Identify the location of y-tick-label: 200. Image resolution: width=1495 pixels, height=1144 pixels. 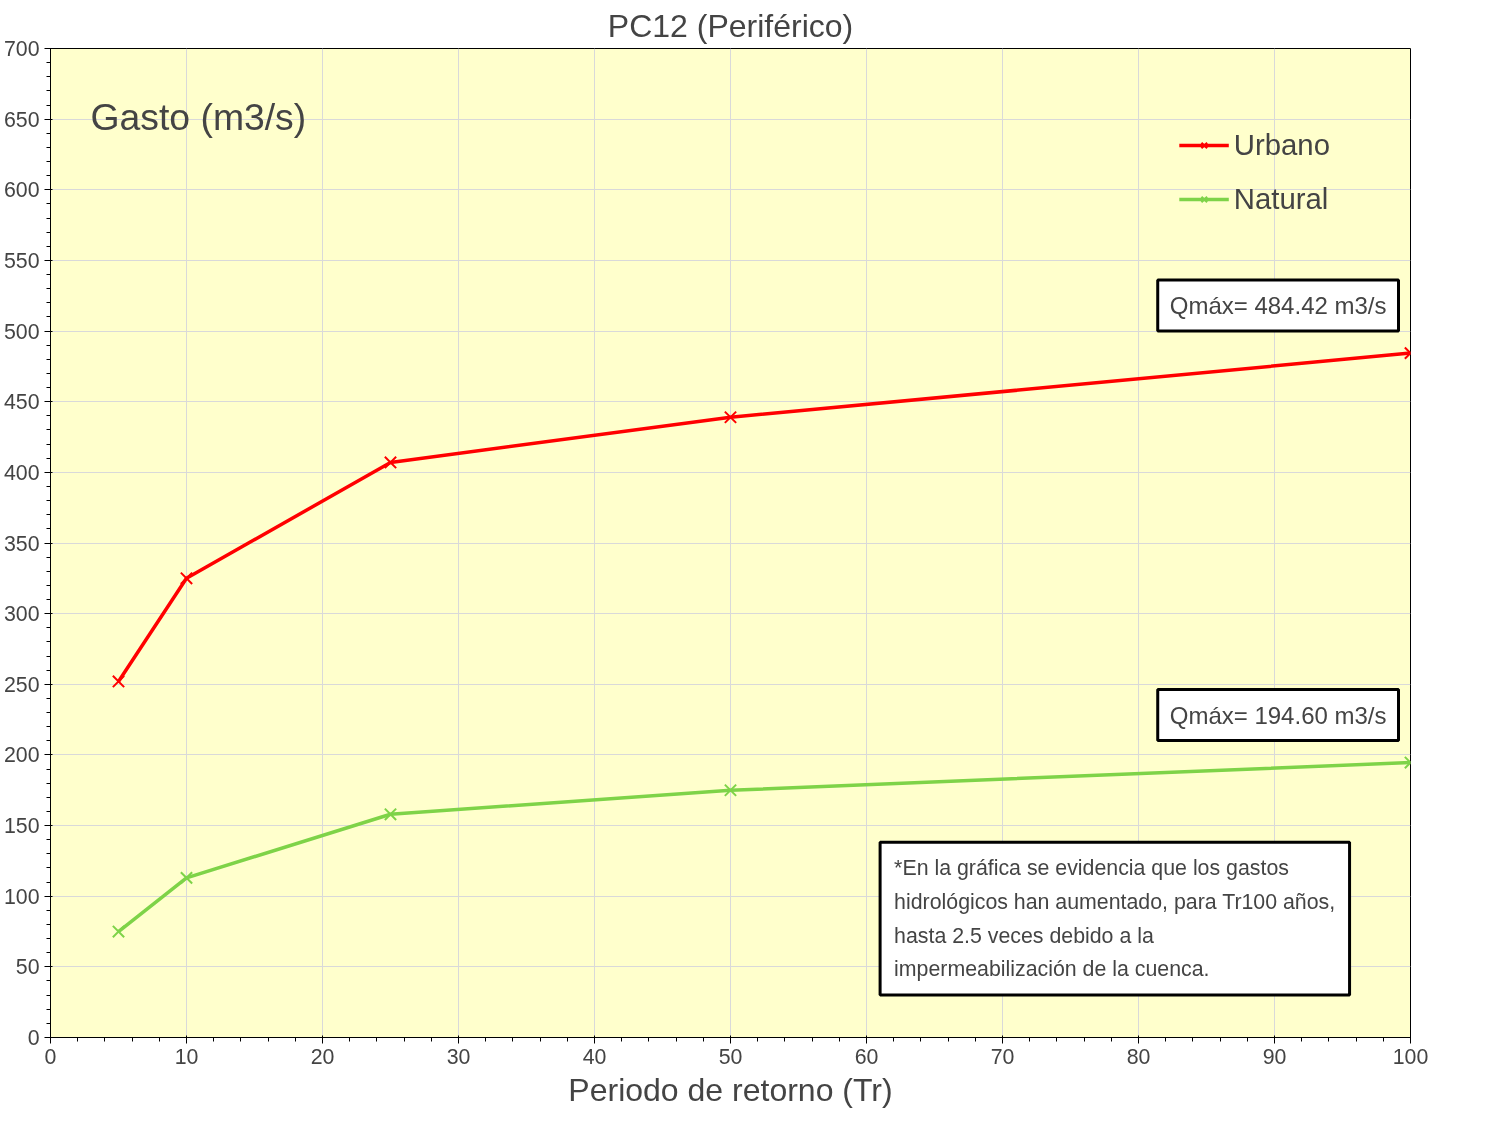
(21, 755).